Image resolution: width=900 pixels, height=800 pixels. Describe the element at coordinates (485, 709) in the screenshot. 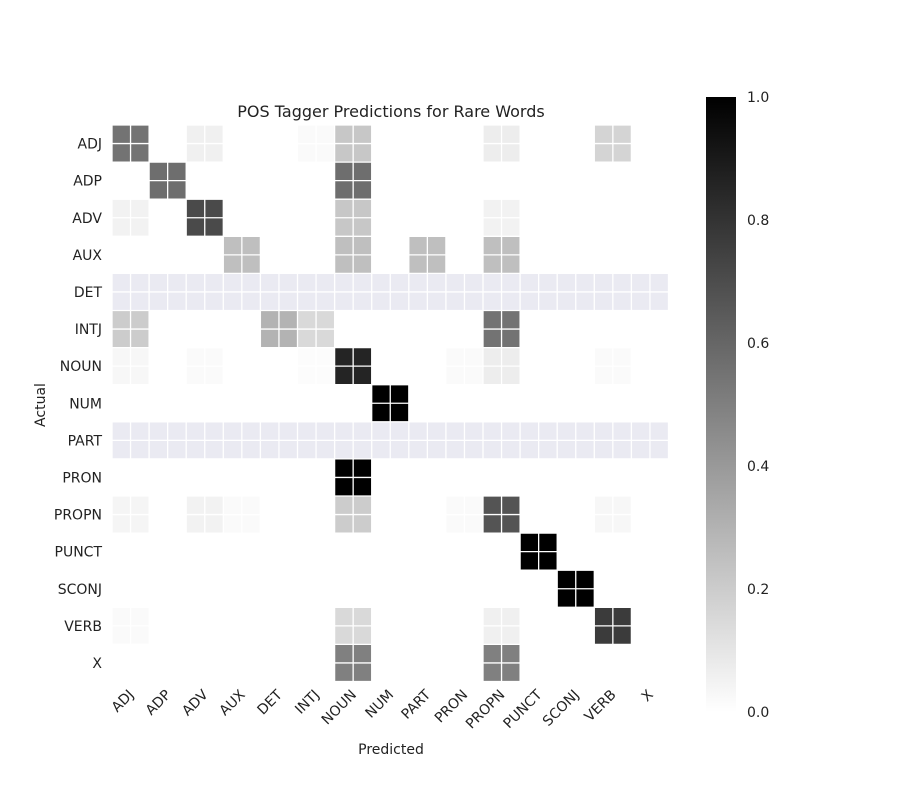

I see `x-tick-label-propn: PROPN` at that location.